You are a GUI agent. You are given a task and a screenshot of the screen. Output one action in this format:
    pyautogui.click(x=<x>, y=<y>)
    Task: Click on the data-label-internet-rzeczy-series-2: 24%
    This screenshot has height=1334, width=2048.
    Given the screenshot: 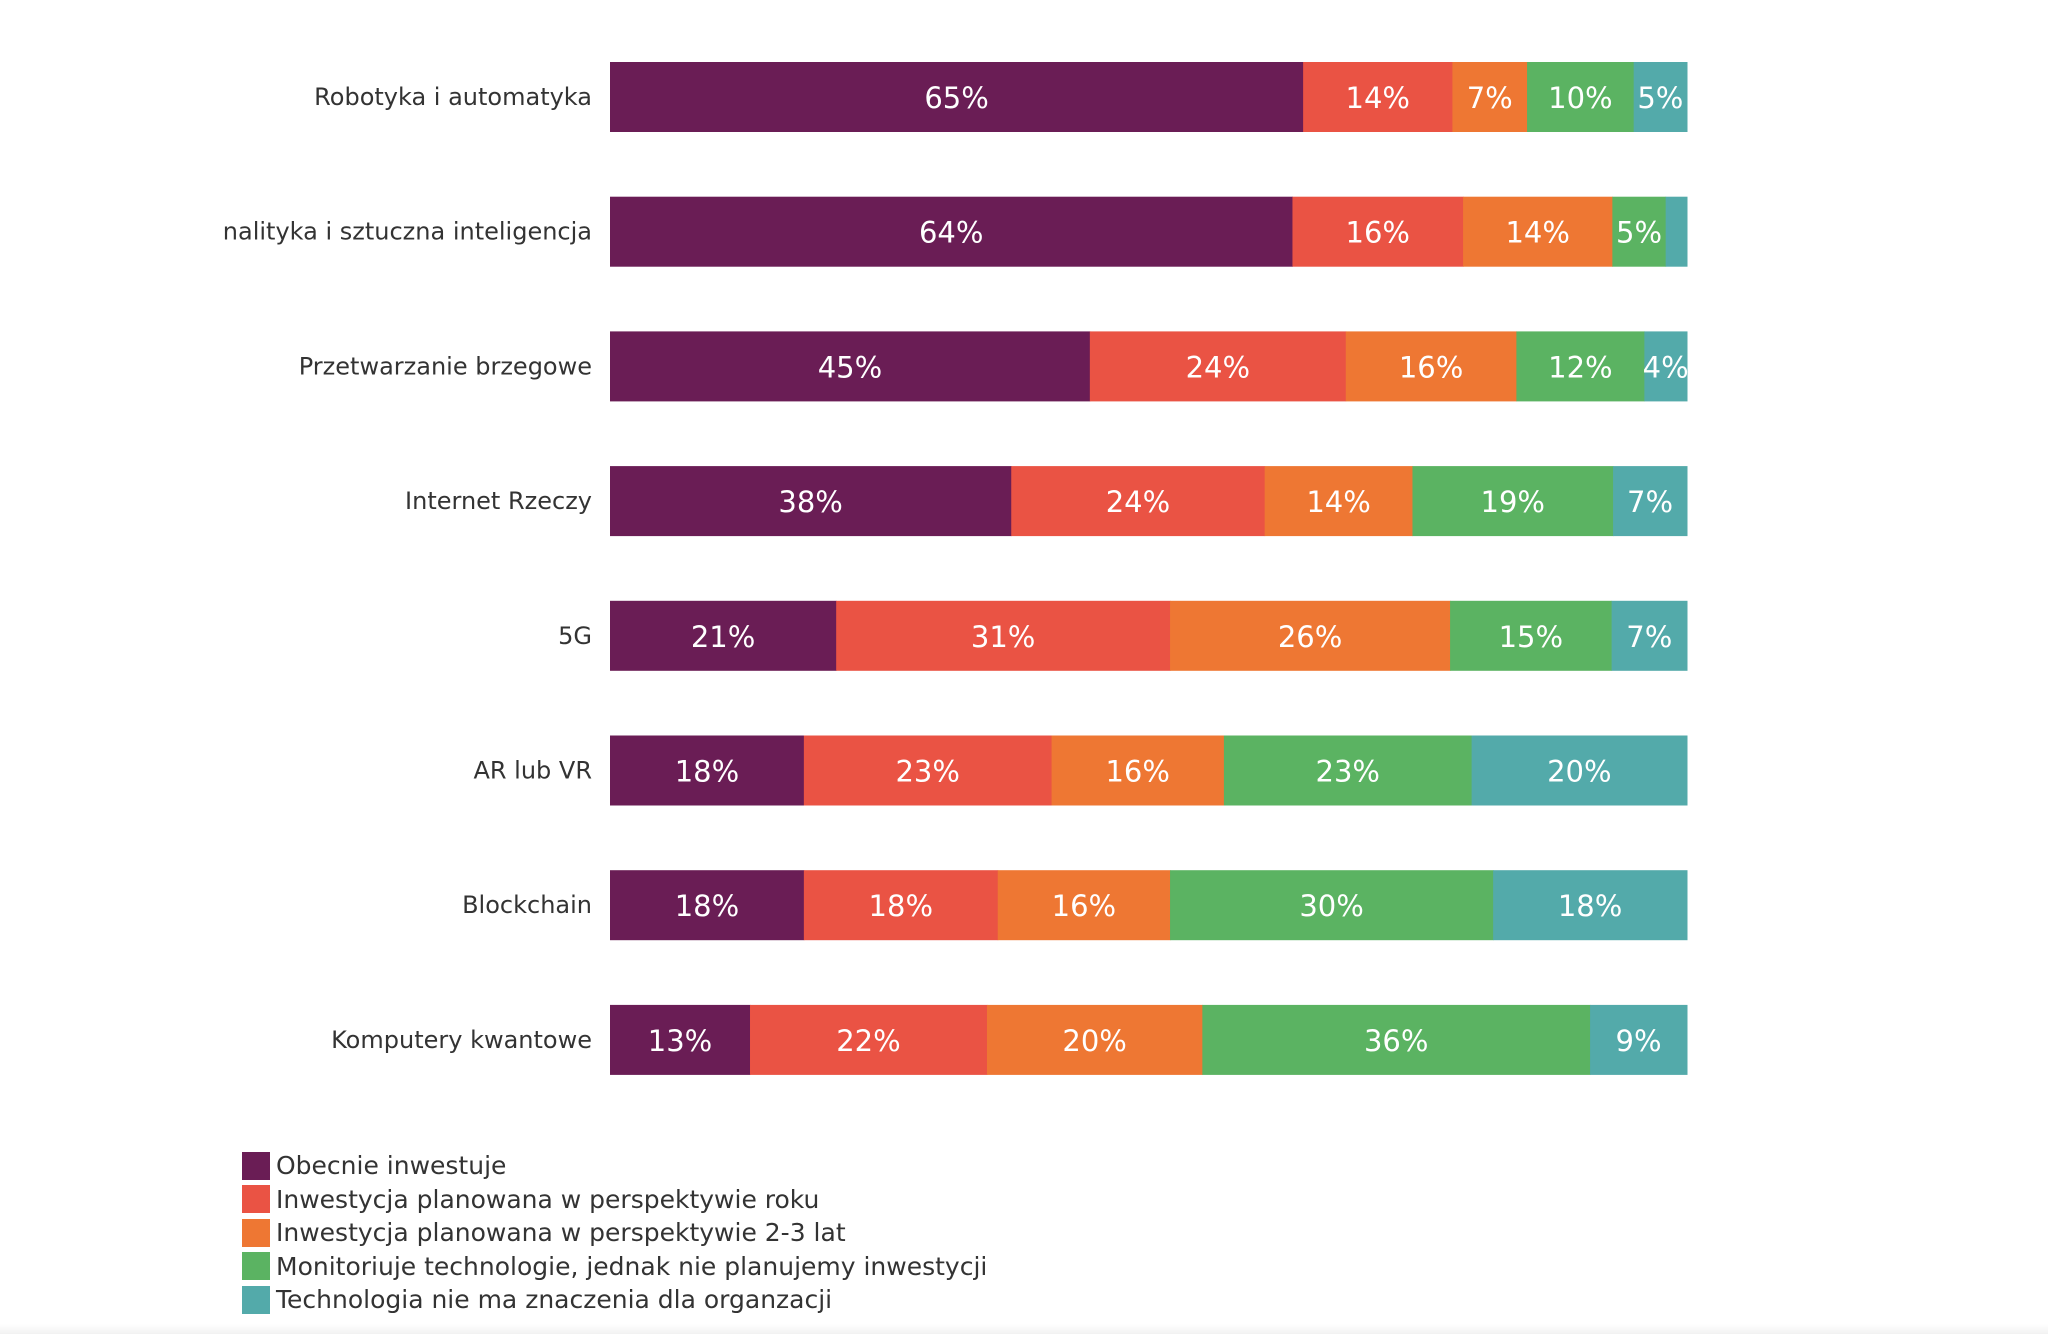 What is the action you would take?
    pyautogui.click(x=1138, y=502)
    